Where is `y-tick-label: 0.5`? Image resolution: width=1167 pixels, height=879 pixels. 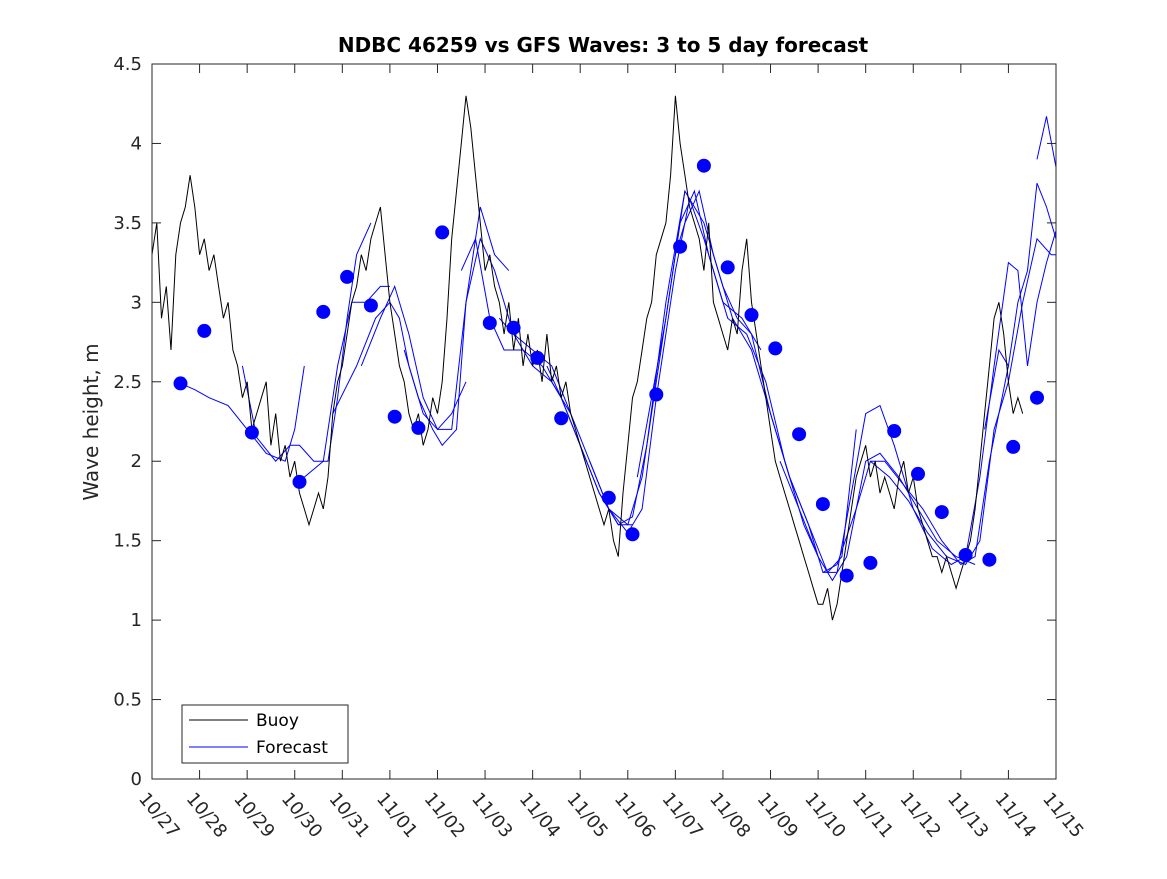
y-tick-label: 0.5 is located at coordinates (127, 700).